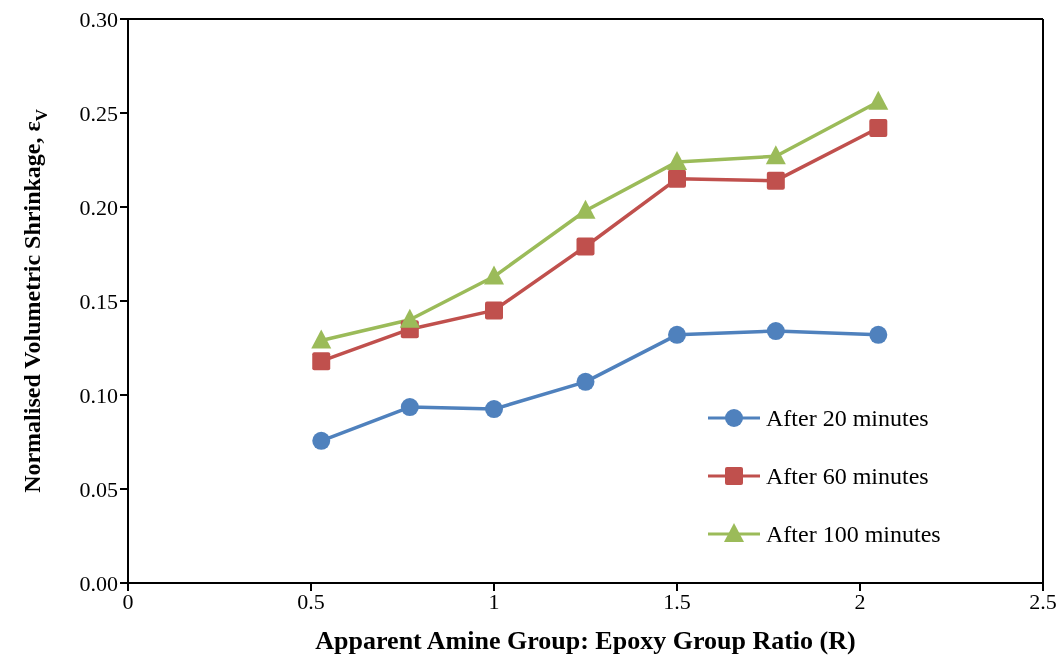  Describe the element at coordinates (677, 601) in the screenshot. I see `x-tick-label: 1.5` at that location.